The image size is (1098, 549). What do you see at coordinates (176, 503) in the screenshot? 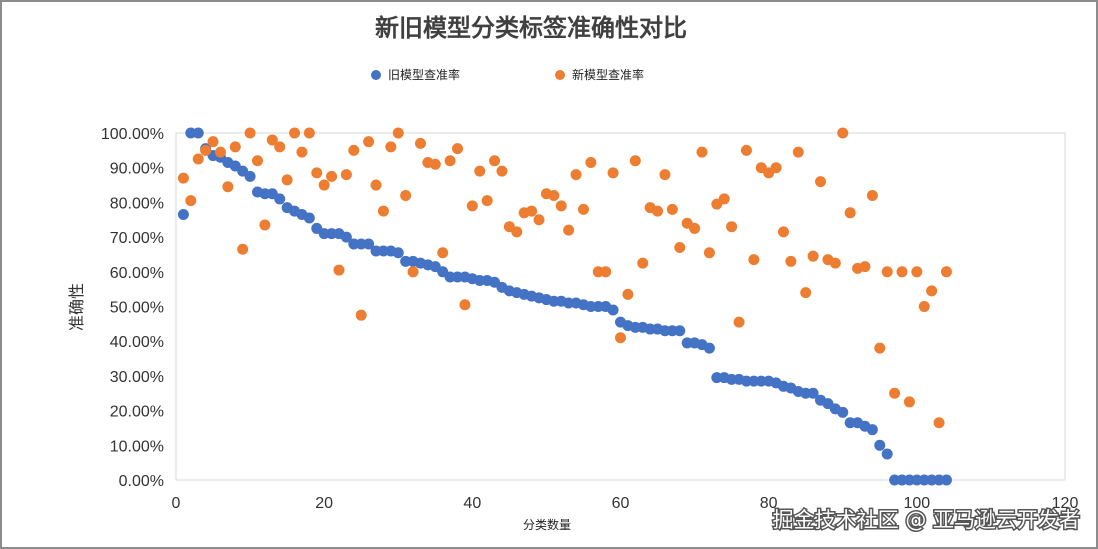
I see `x-tick-label: 0` at bounding box center [176, 503].